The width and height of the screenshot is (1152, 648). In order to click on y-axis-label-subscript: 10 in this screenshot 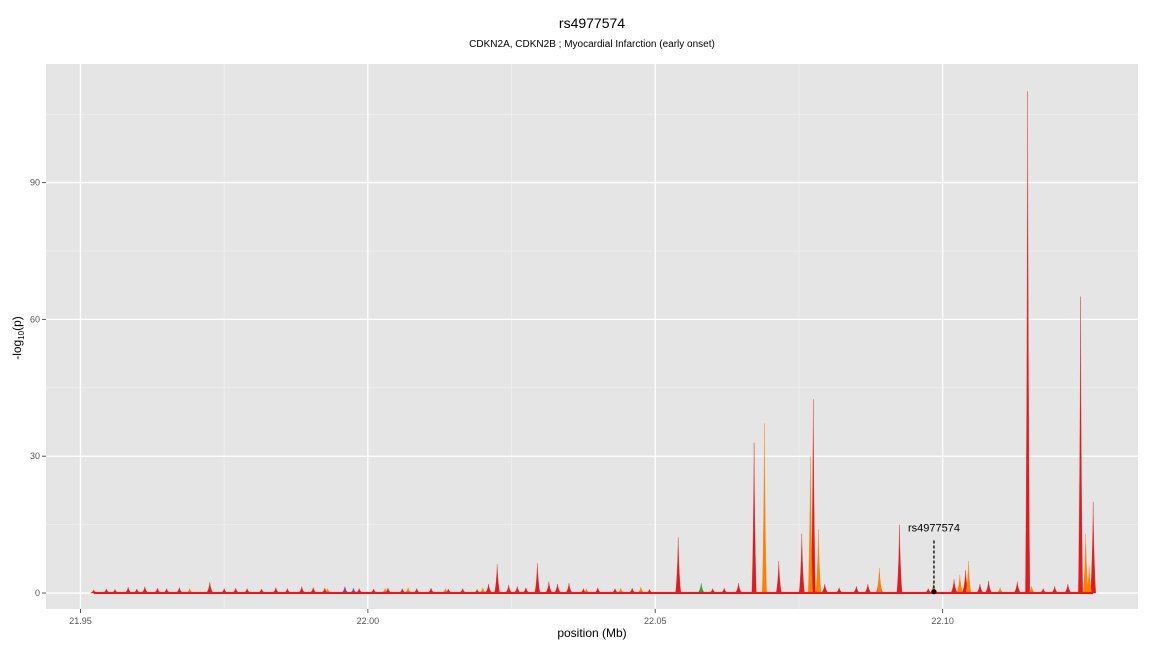, I will do `click(21, 334)`.